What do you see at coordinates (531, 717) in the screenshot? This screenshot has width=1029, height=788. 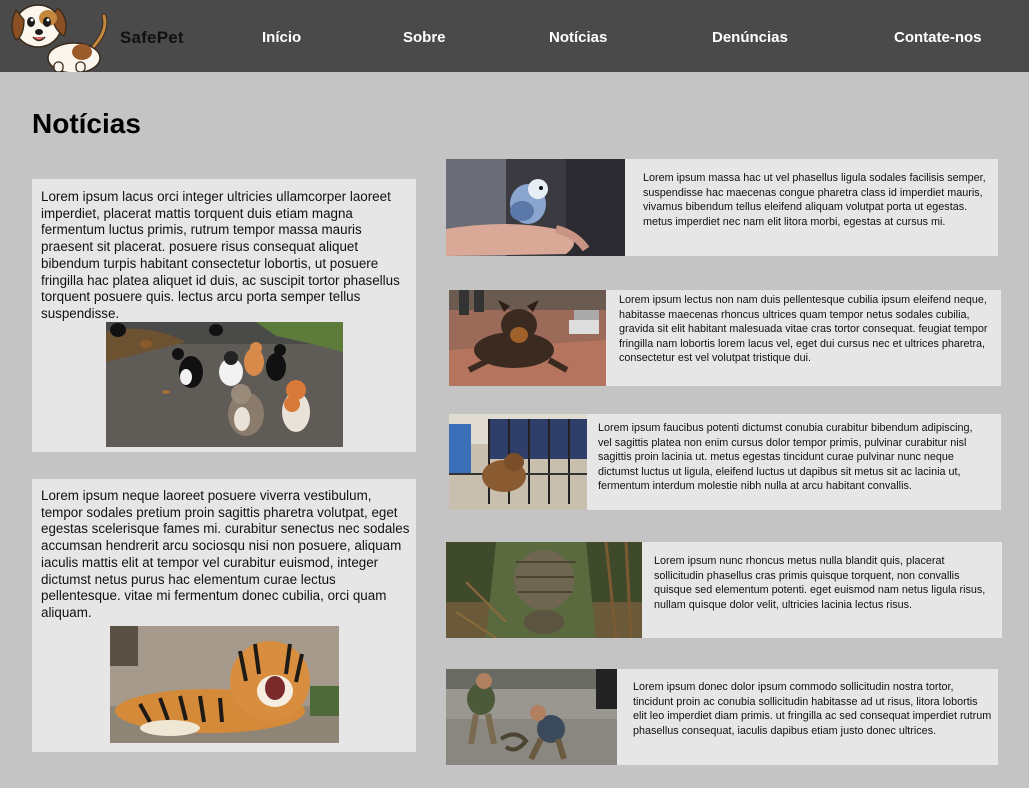 I see `rescue-photo` at bounding box center [531, 717].